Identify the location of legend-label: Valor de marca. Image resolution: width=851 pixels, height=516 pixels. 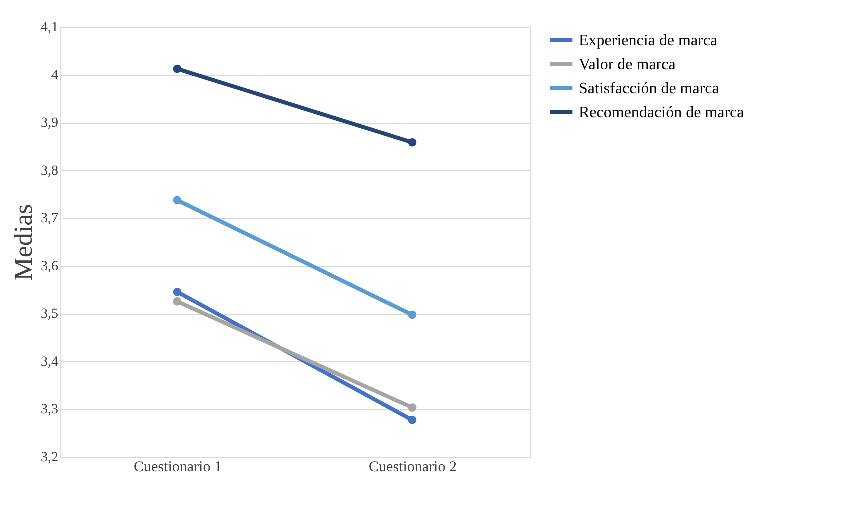
(627, 65).